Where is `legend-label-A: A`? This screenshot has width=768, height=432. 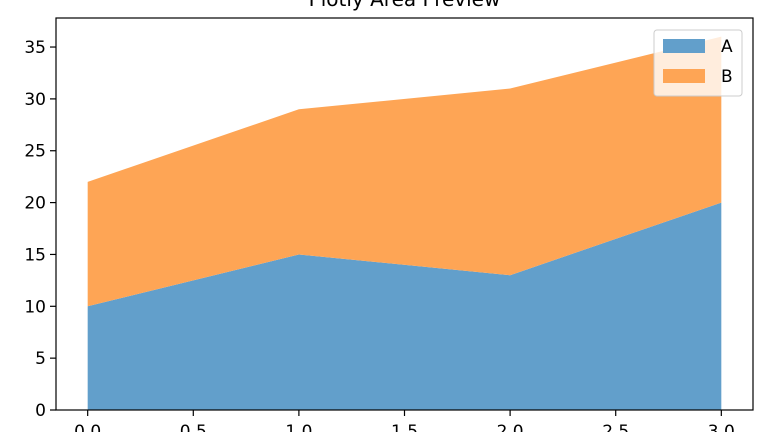
legend-label-A: A is located at coordinates (727, 47).